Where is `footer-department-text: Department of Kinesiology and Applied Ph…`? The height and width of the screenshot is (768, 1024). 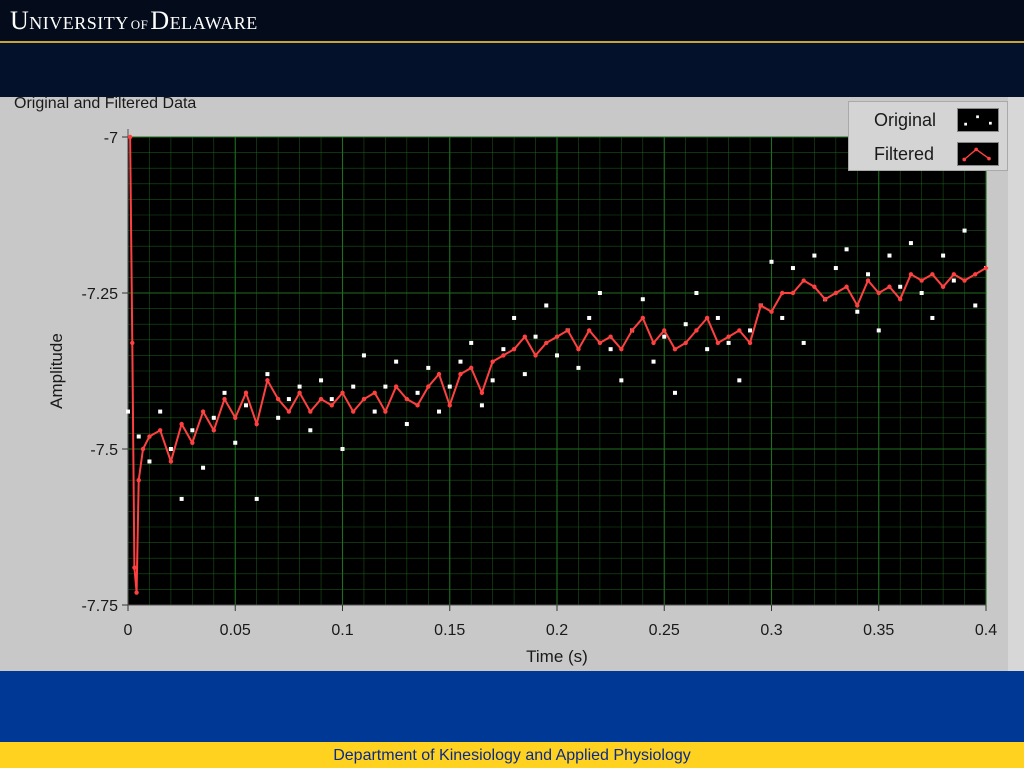 footer-department-text: Department of Kinesiology and Applied Ph… is located at coordinates (512, 755).